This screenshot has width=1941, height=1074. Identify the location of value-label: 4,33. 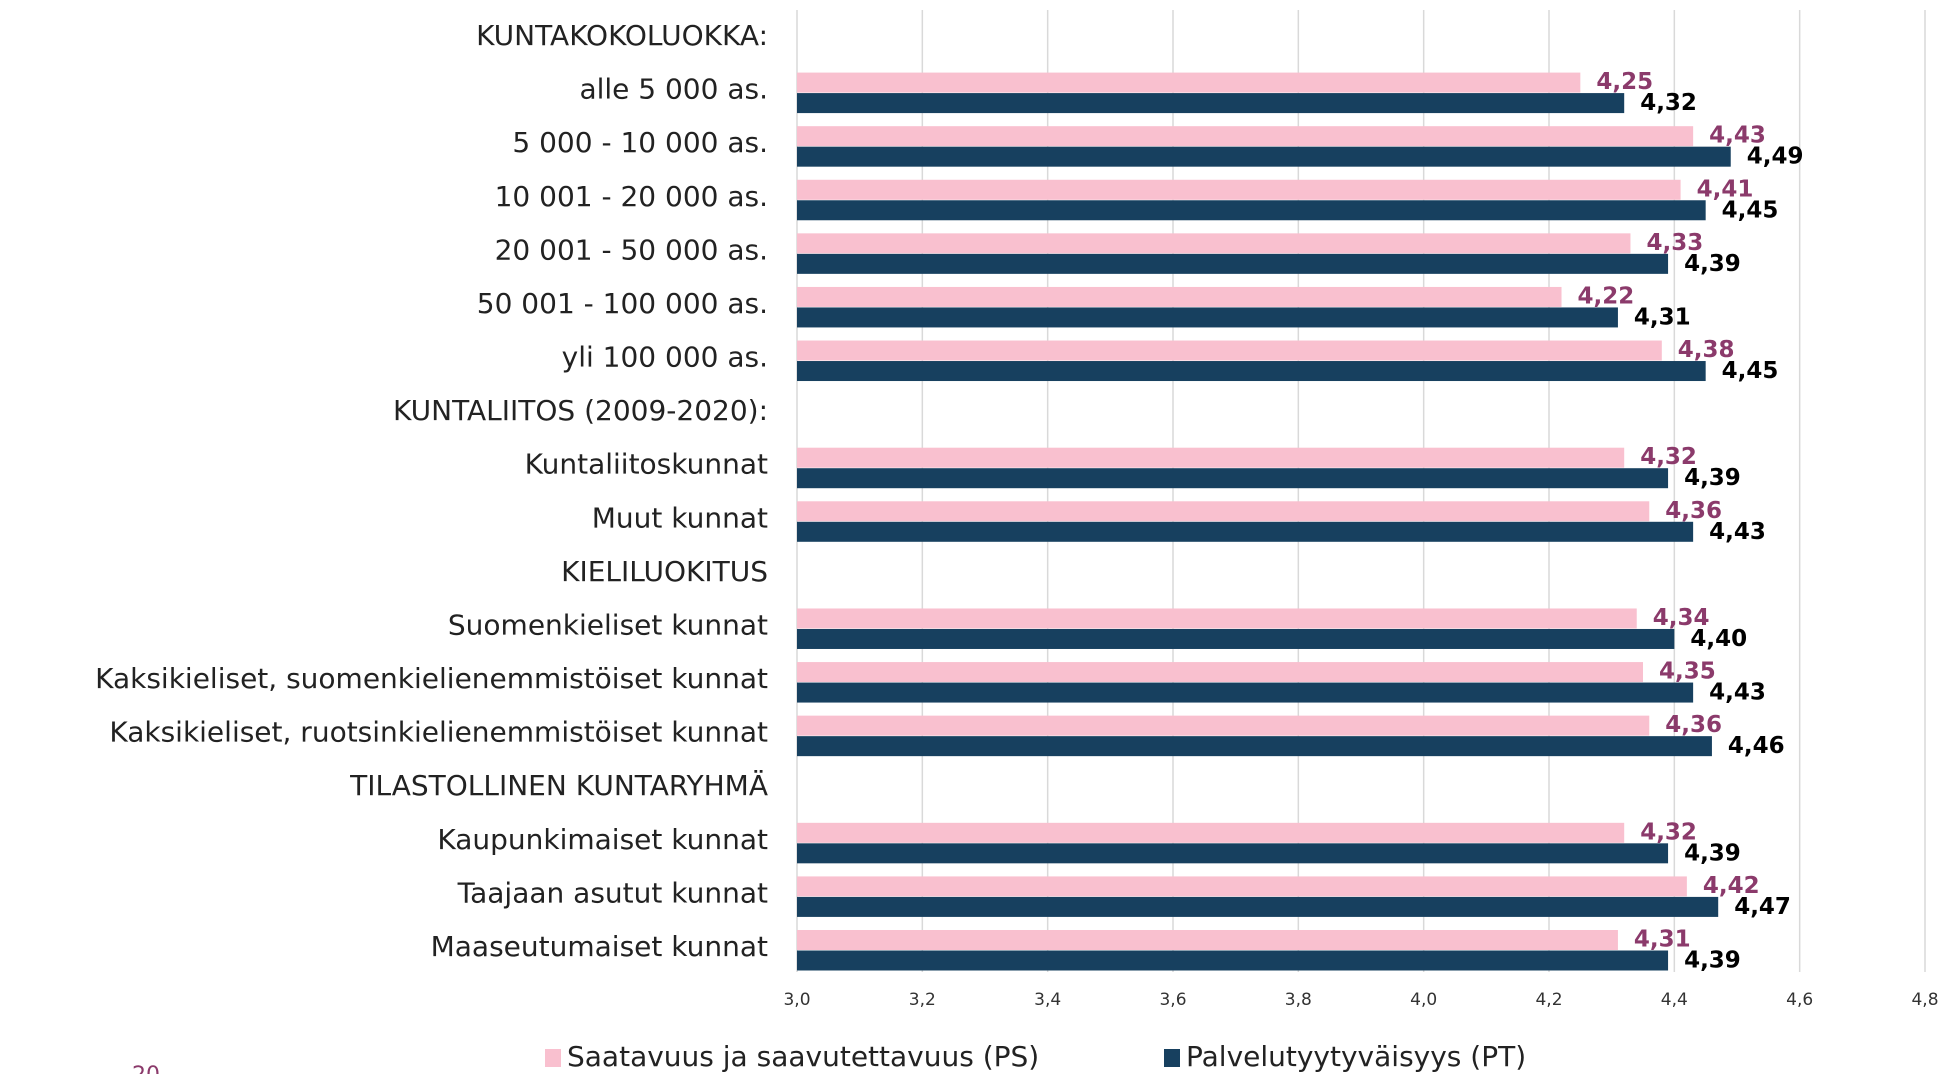
(1674, 243).